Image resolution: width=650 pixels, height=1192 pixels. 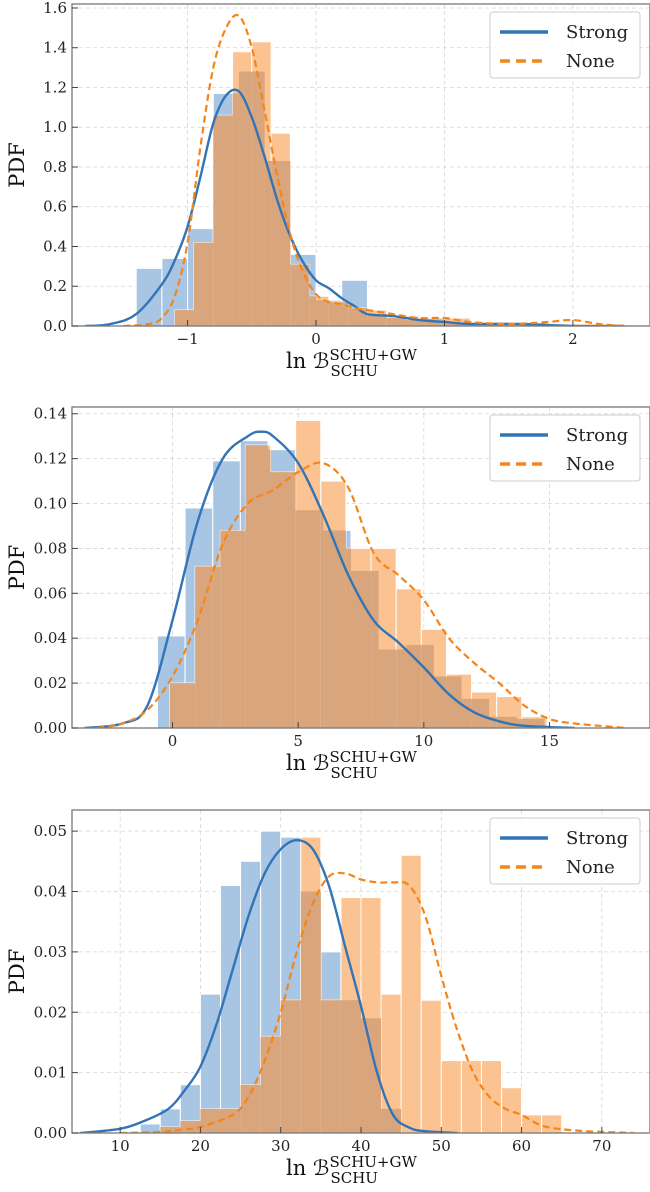 What do you see at coordinates (50, 683) in the screenshot?
I see `y-tick-label: 0.02` at bounding box center [50, 683].